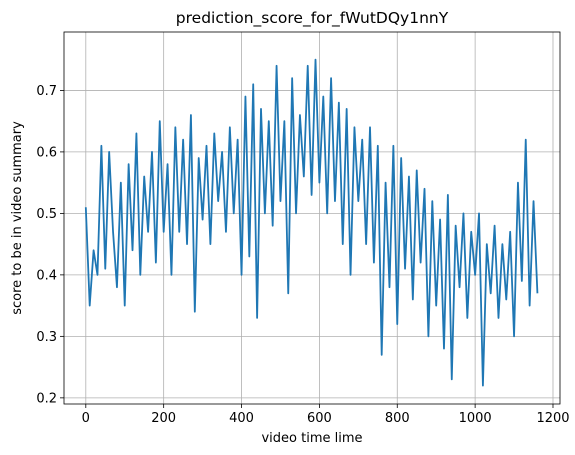 This screenshot has height=455, width=575. I want to click on x-axis-ticks: 0 200 400 600 800 1000 1200, so click(326, 415).